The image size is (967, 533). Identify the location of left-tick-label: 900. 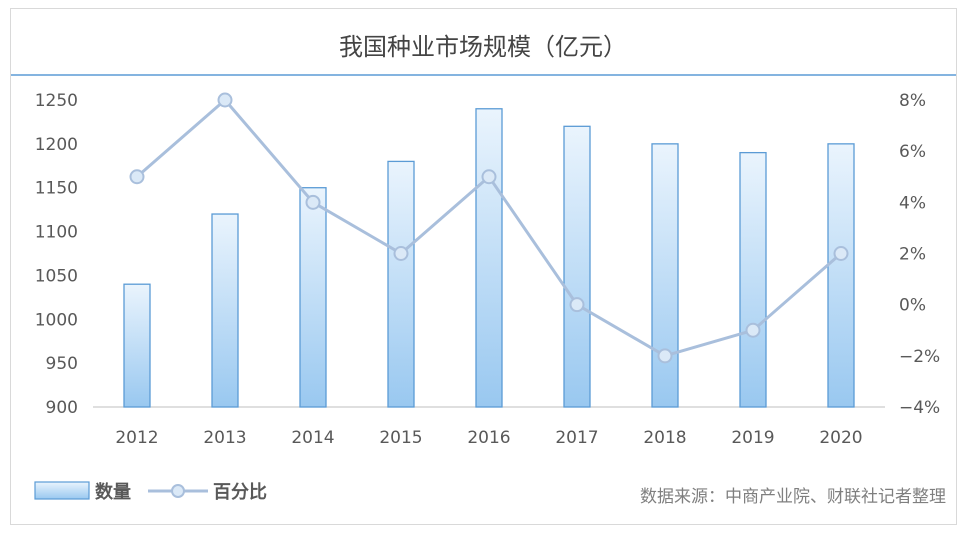
(62, 408).